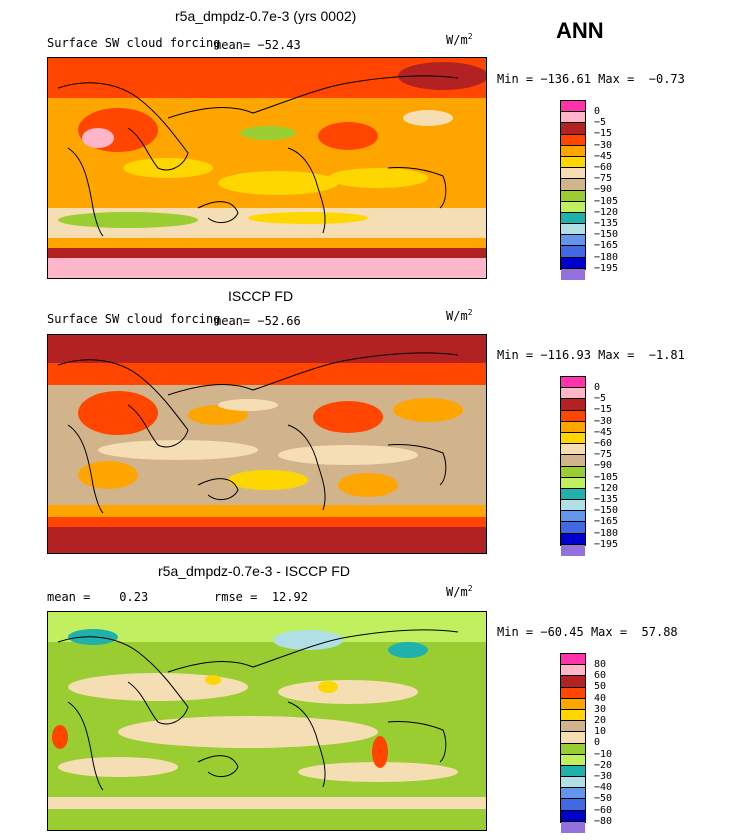 The width and height of the screenshot is (733, 840). What do you see at coordinates (606, 268) in the screenshot?
I see `colorbar-label: −195` at bounding box center [606, 268].